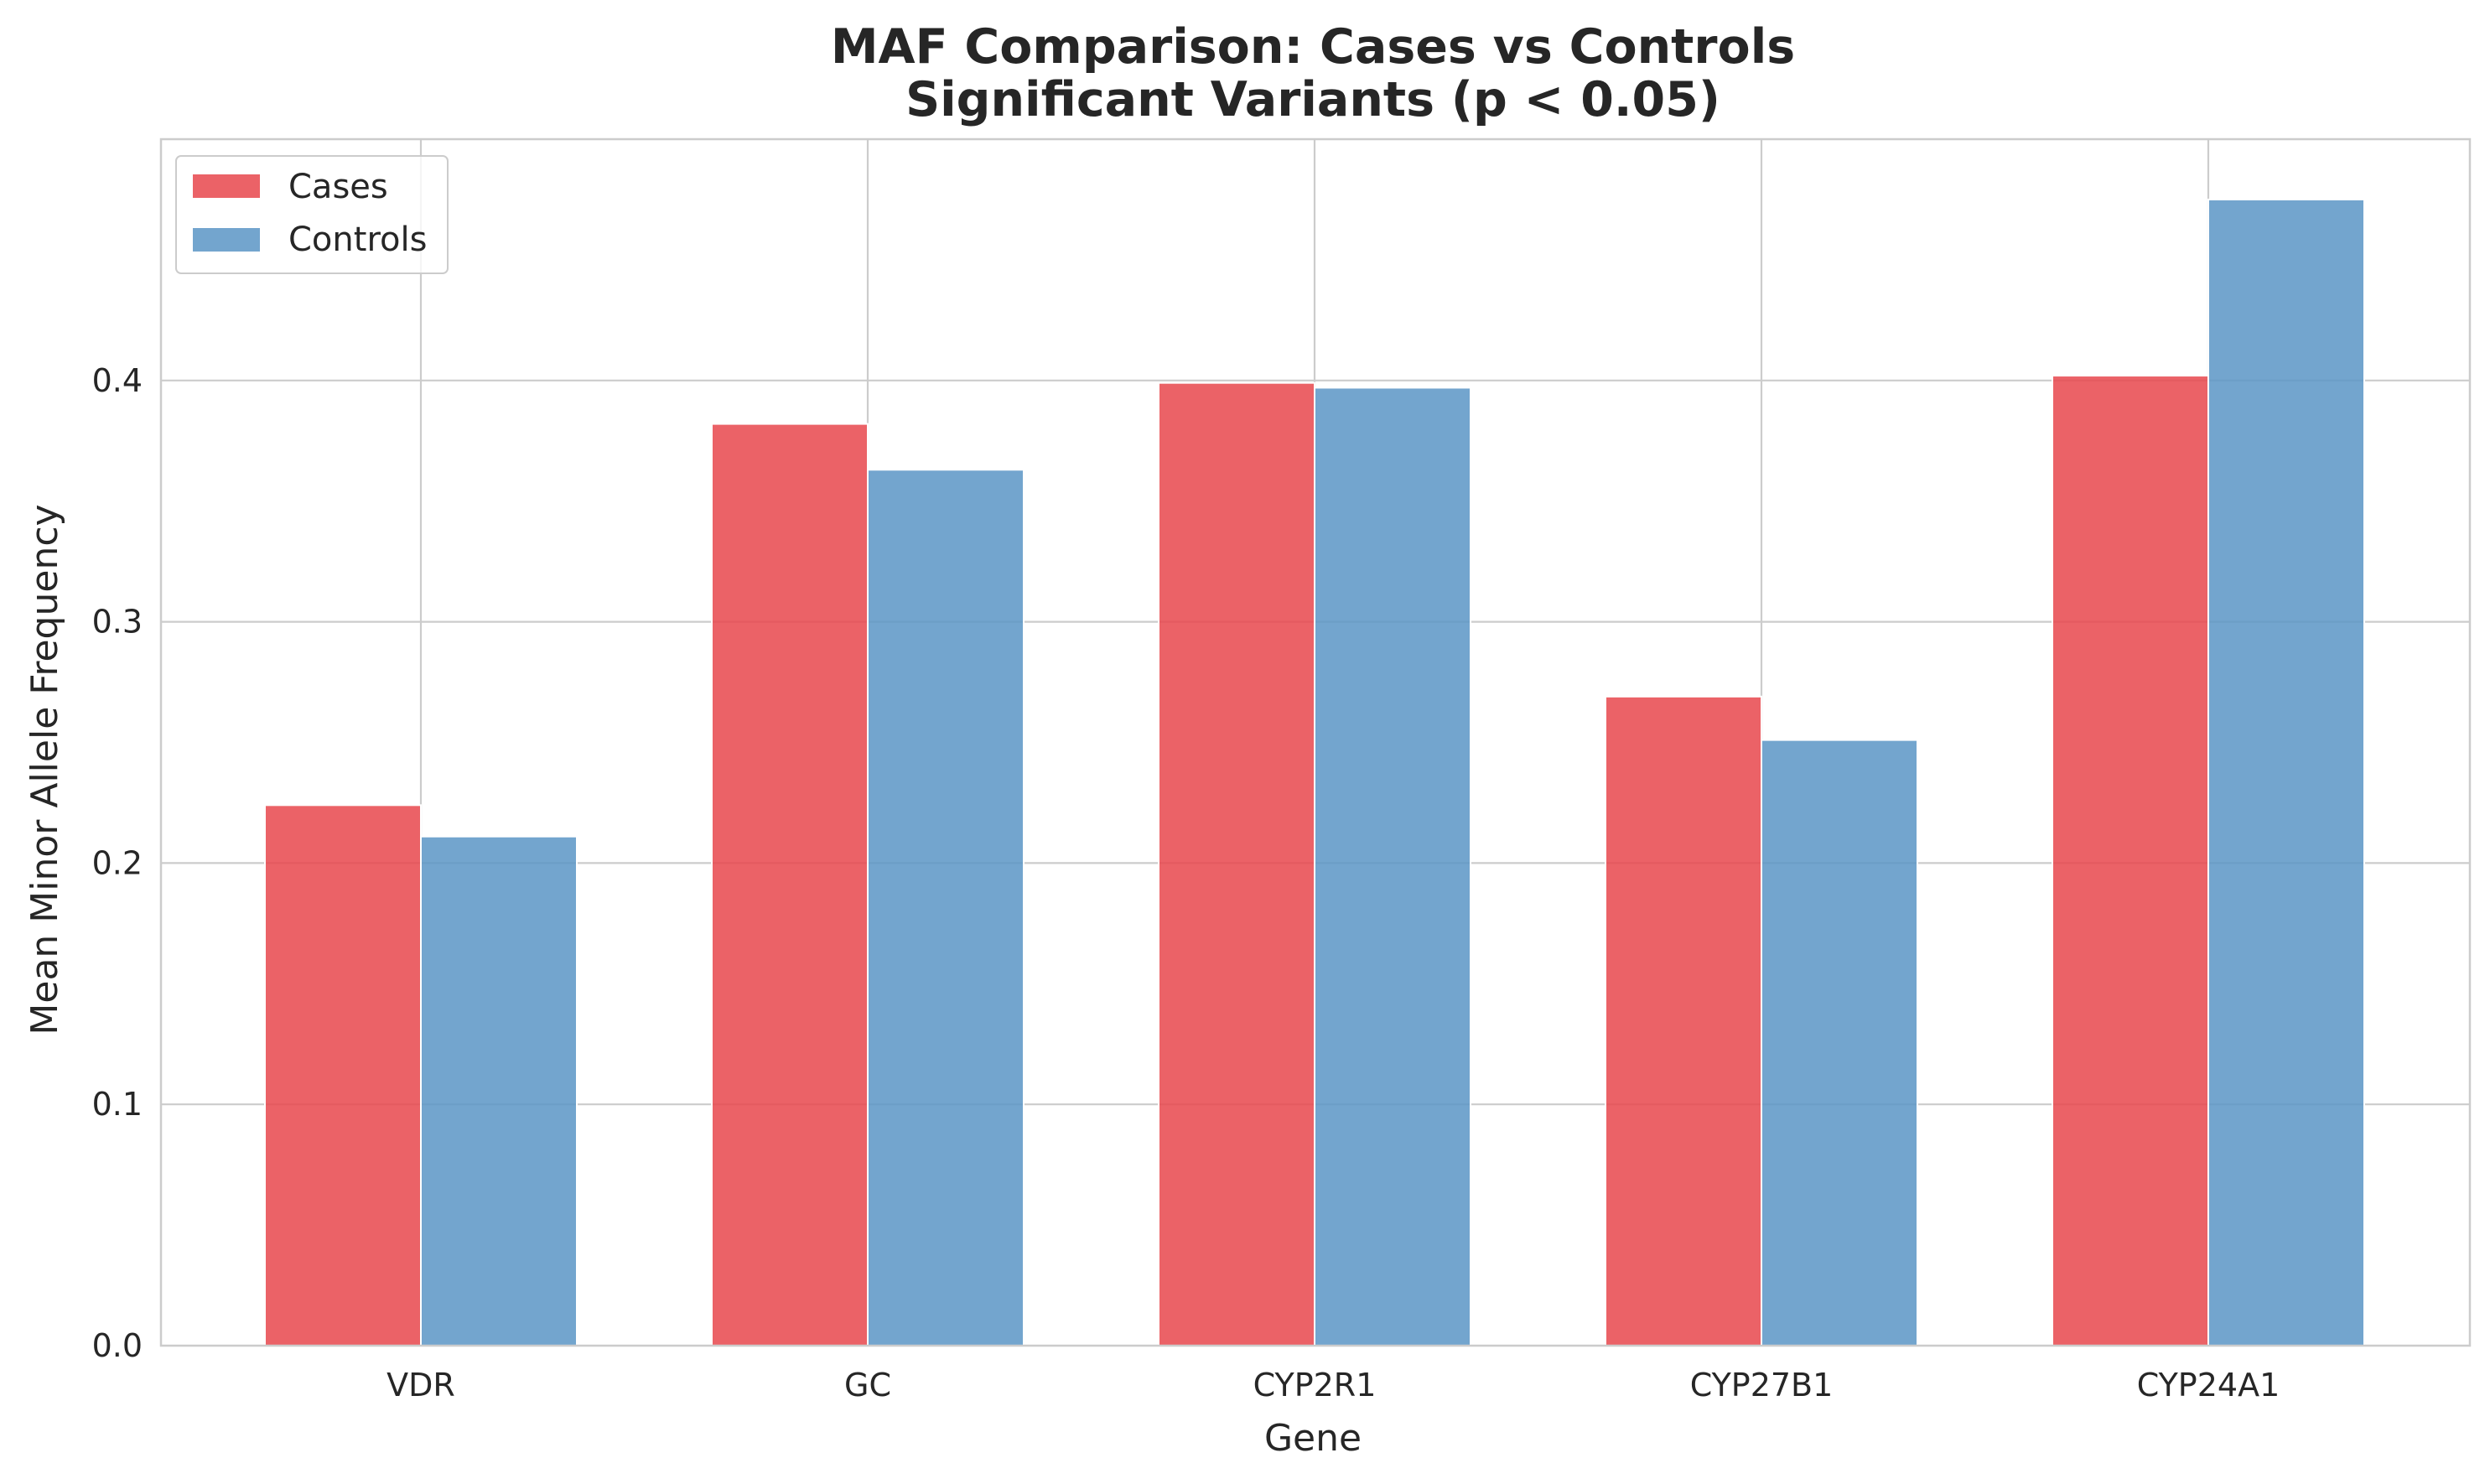  Describe the element at coordinates (2208, 1385) in the screenshot. I see `x-tick-label: CYP24A1` at that location.